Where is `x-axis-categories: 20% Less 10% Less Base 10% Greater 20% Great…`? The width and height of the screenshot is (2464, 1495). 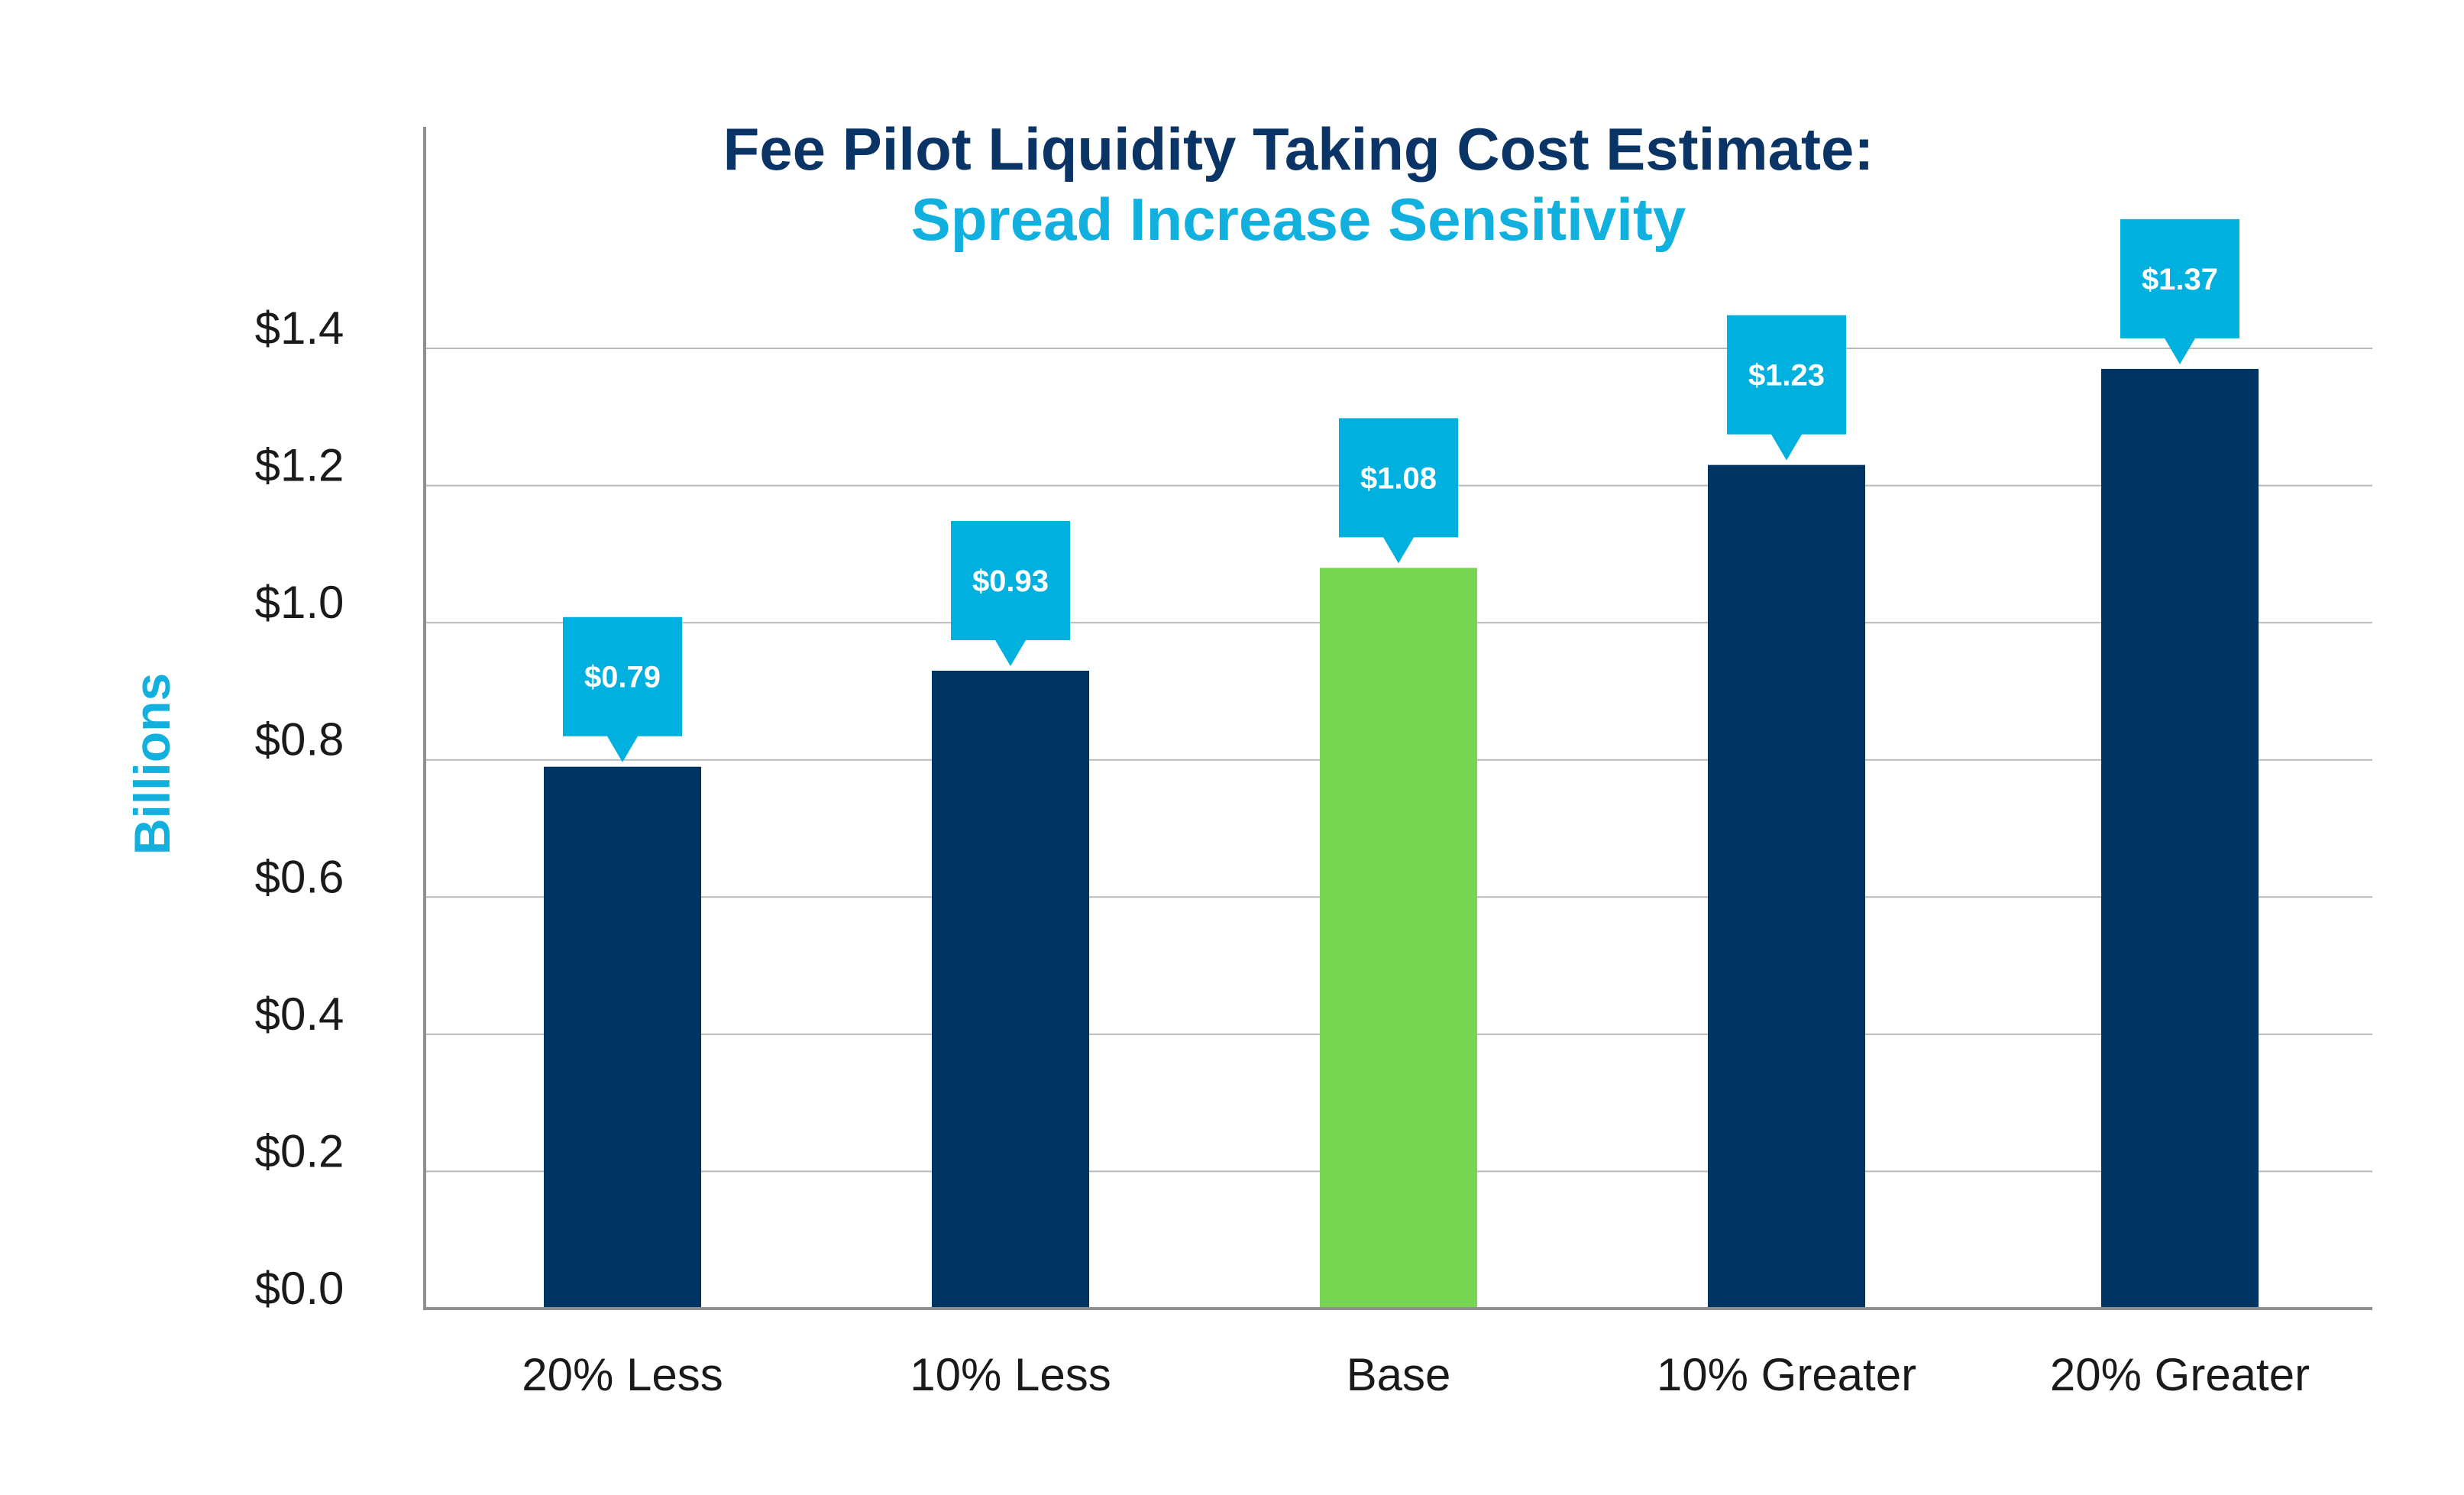 x-axis-categories: 20% Less 10% Less Base 10% Greater 20% Great… is located at coordinates (1416, 1374).